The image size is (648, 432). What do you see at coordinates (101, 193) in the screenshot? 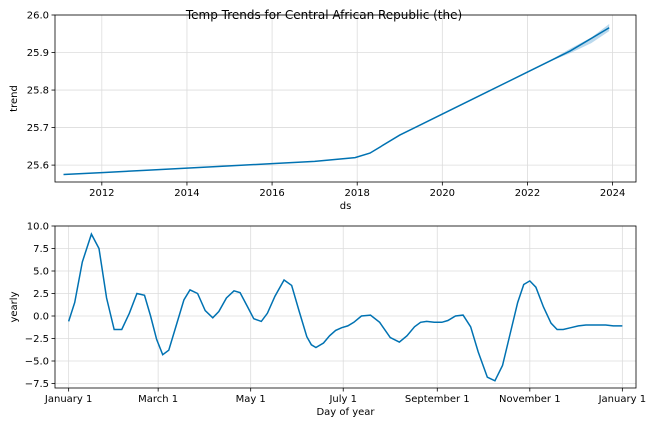
I see `x-tick-label: 2012` at bounding box center [101, 193].